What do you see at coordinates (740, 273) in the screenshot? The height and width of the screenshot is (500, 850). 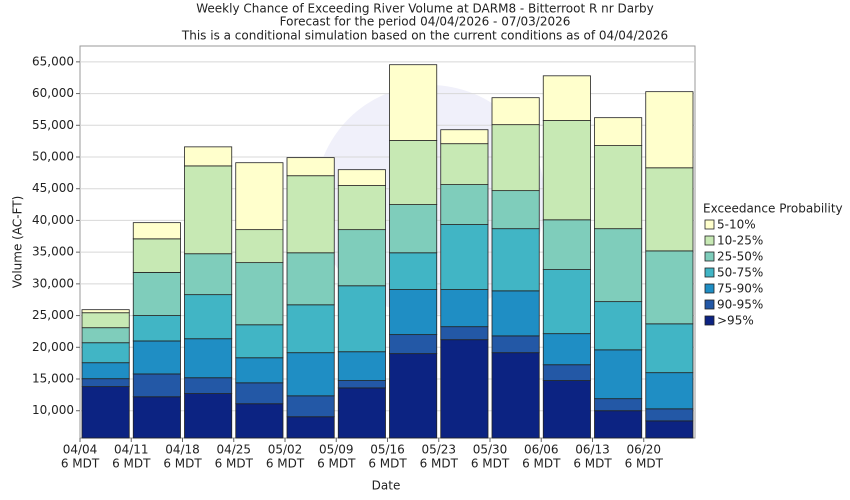 I see `legend-label: 50-75%` at bounding box center [740, 273].